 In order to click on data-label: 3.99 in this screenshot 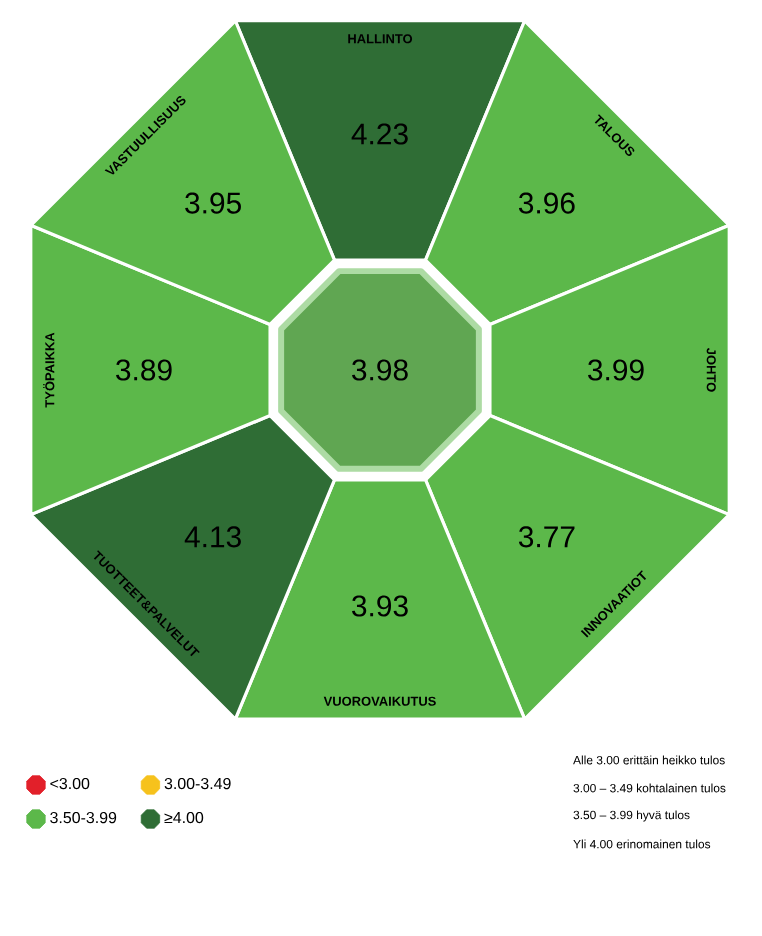, I will do `click(616, 370)`.